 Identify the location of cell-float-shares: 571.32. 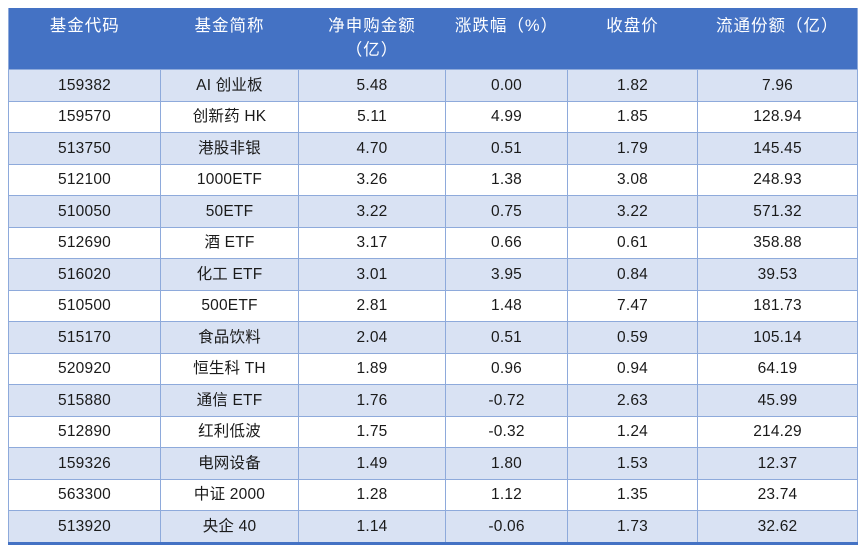
(777, 211).